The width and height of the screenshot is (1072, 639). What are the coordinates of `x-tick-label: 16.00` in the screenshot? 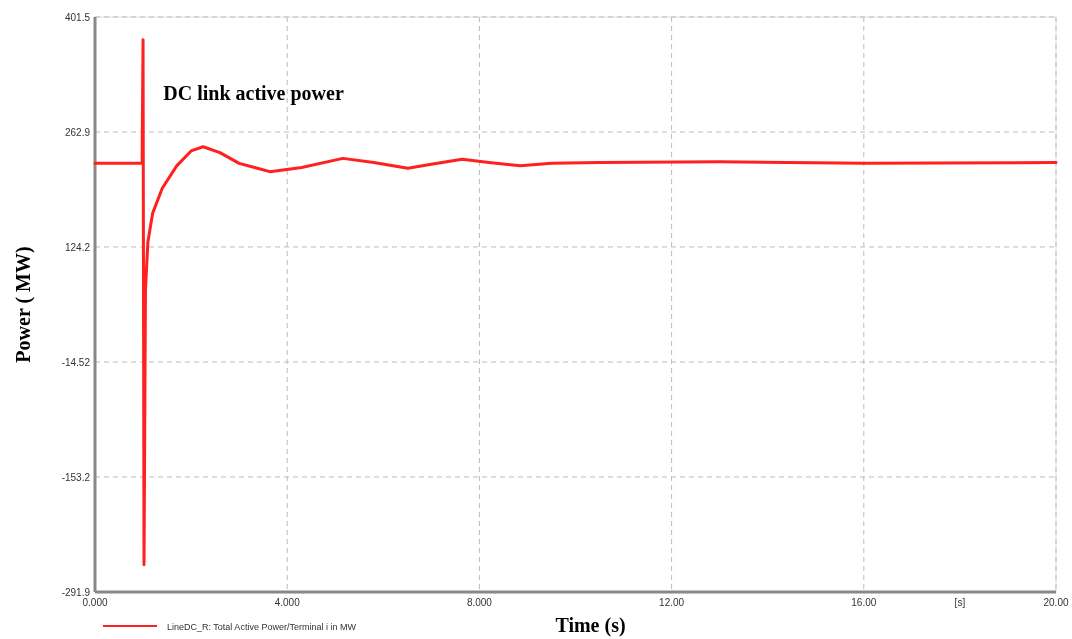 It's located at (864, 602).